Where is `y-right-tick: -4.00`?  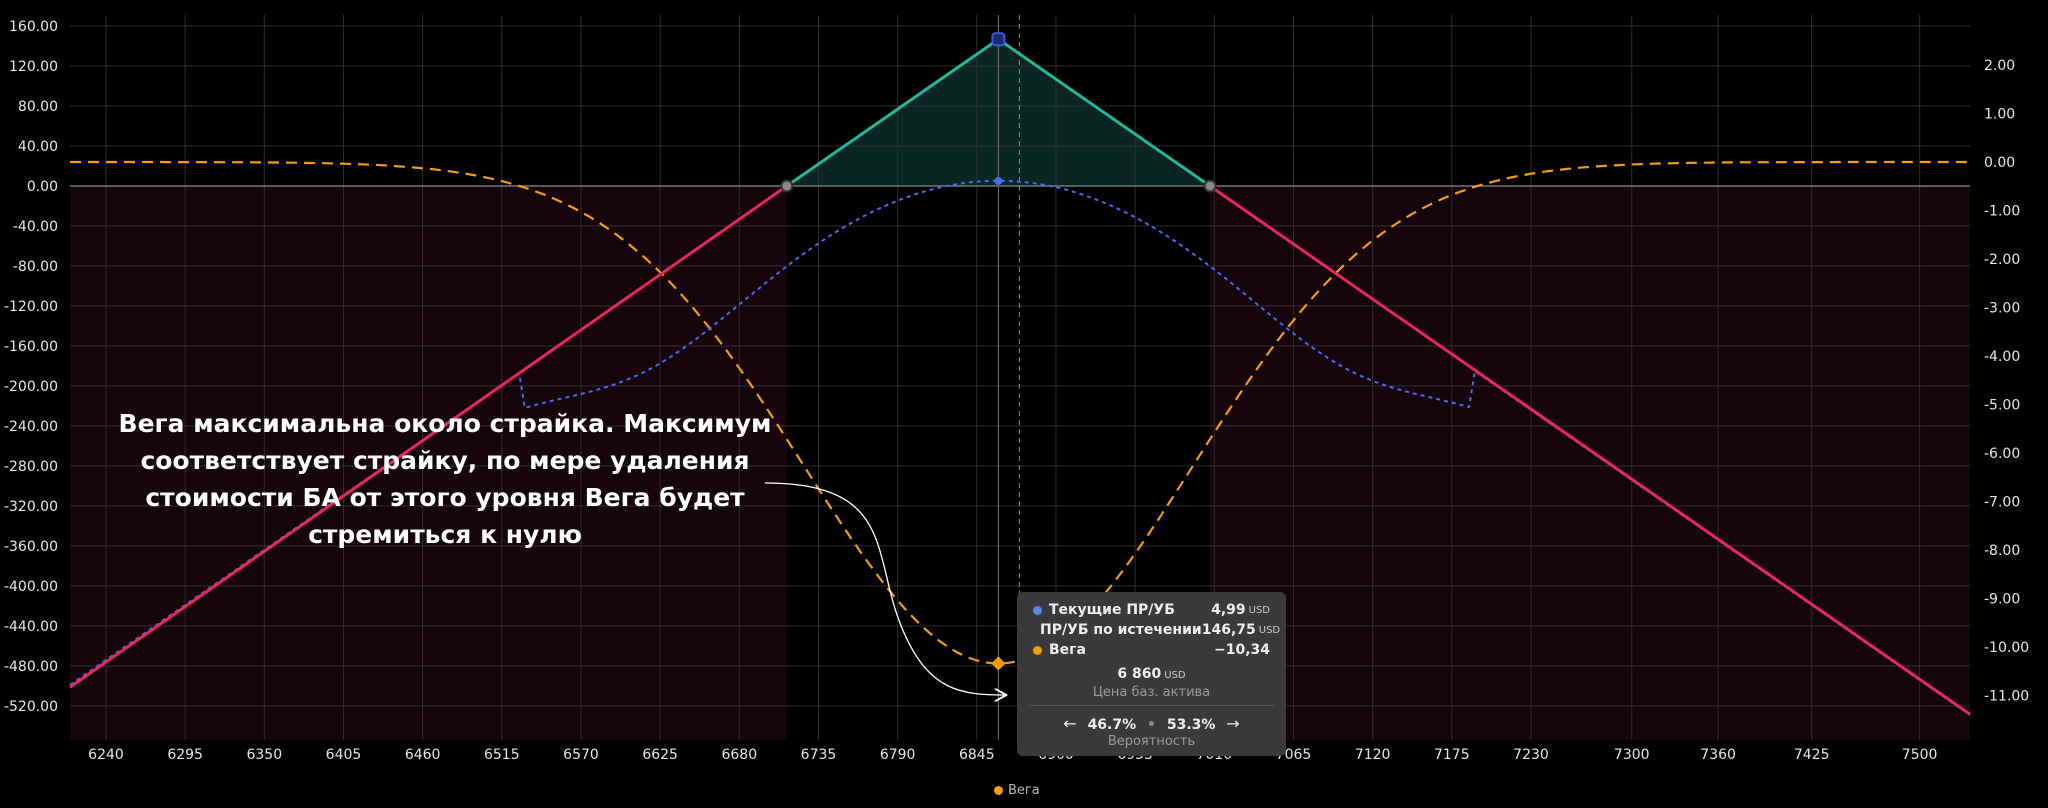 y-right-tick: -4.00 is located at coordinates (2002, 357).